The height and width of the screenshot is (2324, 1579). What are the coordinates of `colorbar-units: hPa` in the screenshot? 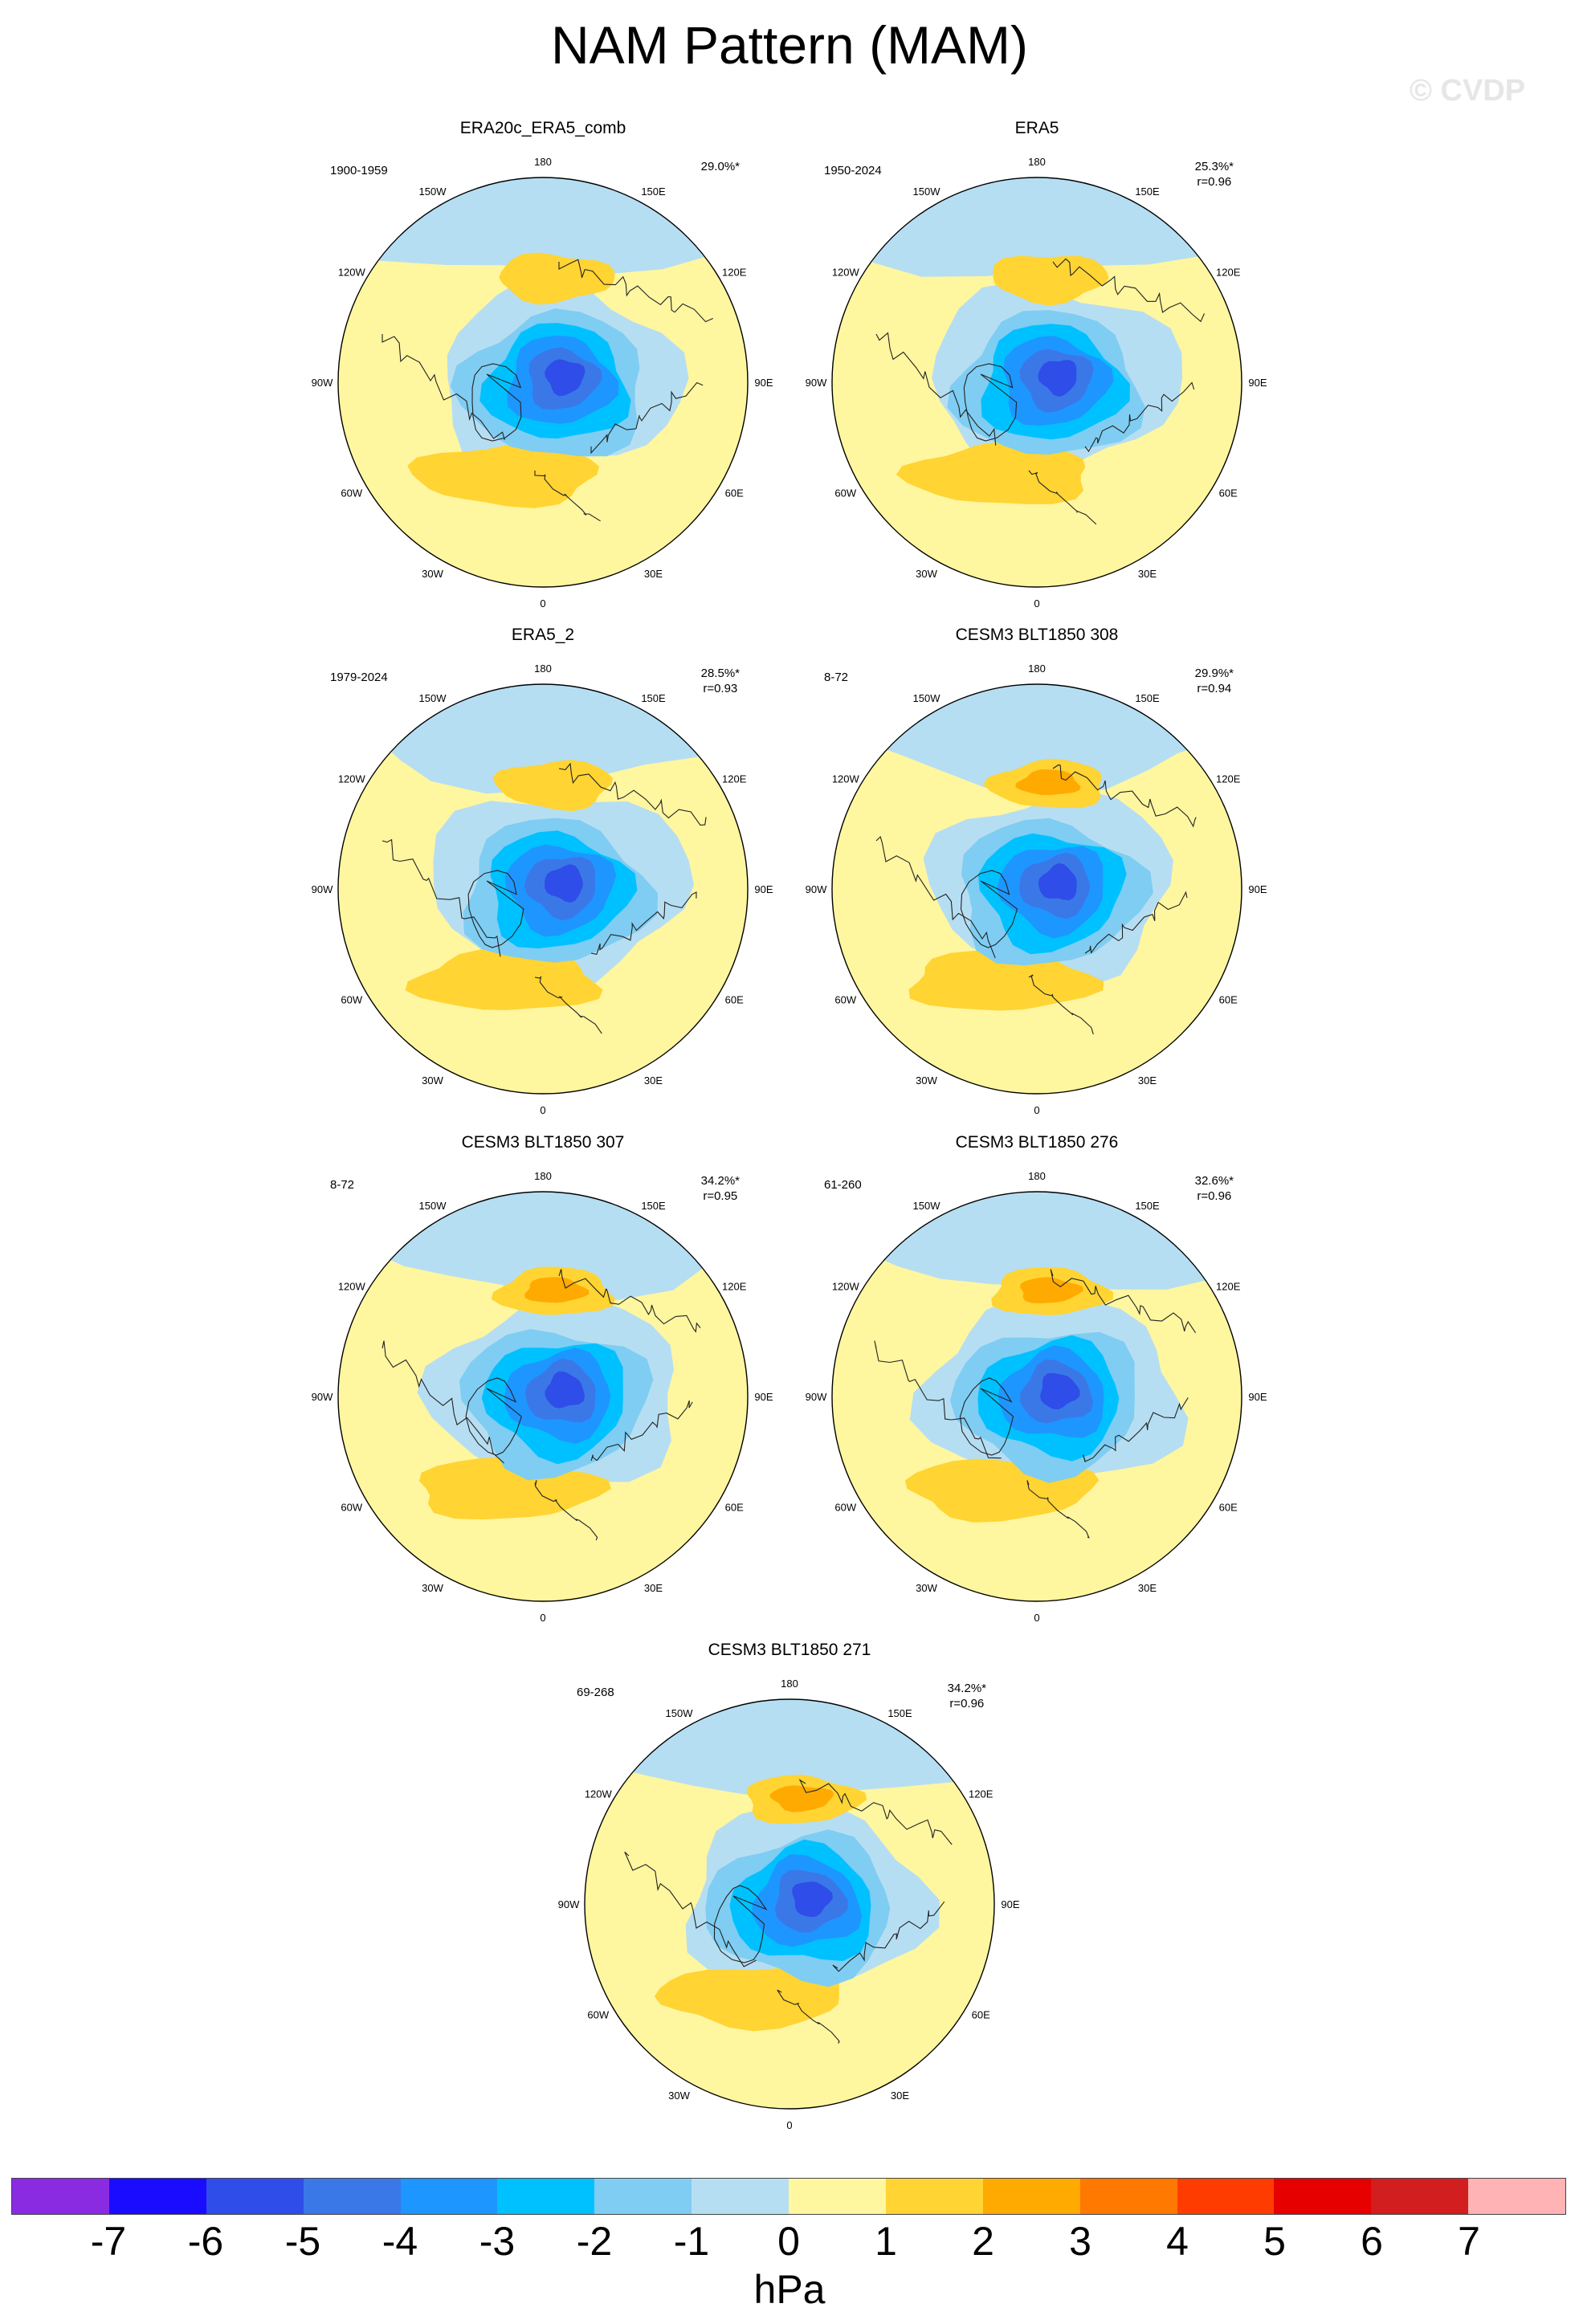 It's located at (789, 2290).